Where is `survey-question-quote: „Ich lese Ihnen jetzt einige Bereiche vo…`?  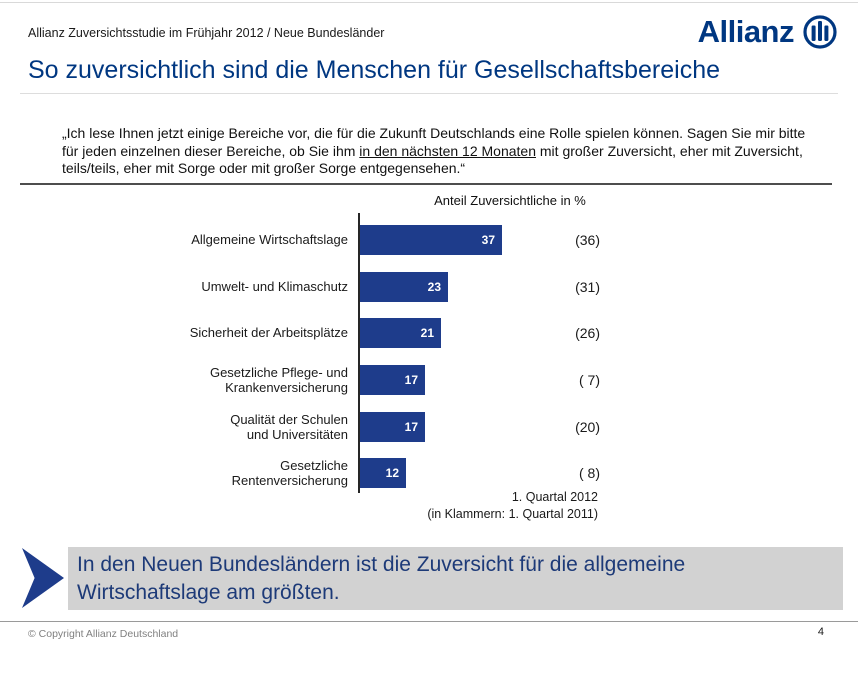
survey-question-quote: „Ich lese Ihnen jetzt einige Bereiche vo… is located at coordinates (441, 151).